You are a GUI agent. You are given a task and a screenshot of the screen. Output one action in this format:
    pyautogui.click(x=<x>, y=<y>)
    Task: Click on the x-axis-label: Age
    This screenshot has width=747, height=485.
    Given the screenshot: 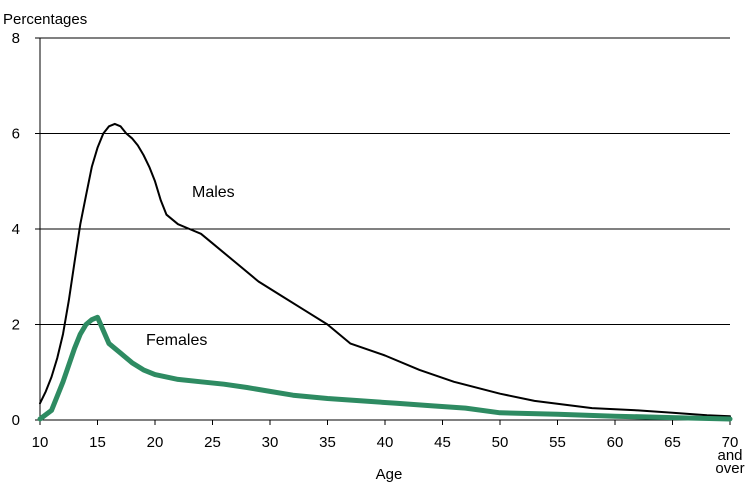 What is the action you would take?
    pyautogui.click(x=389, y=474)
    